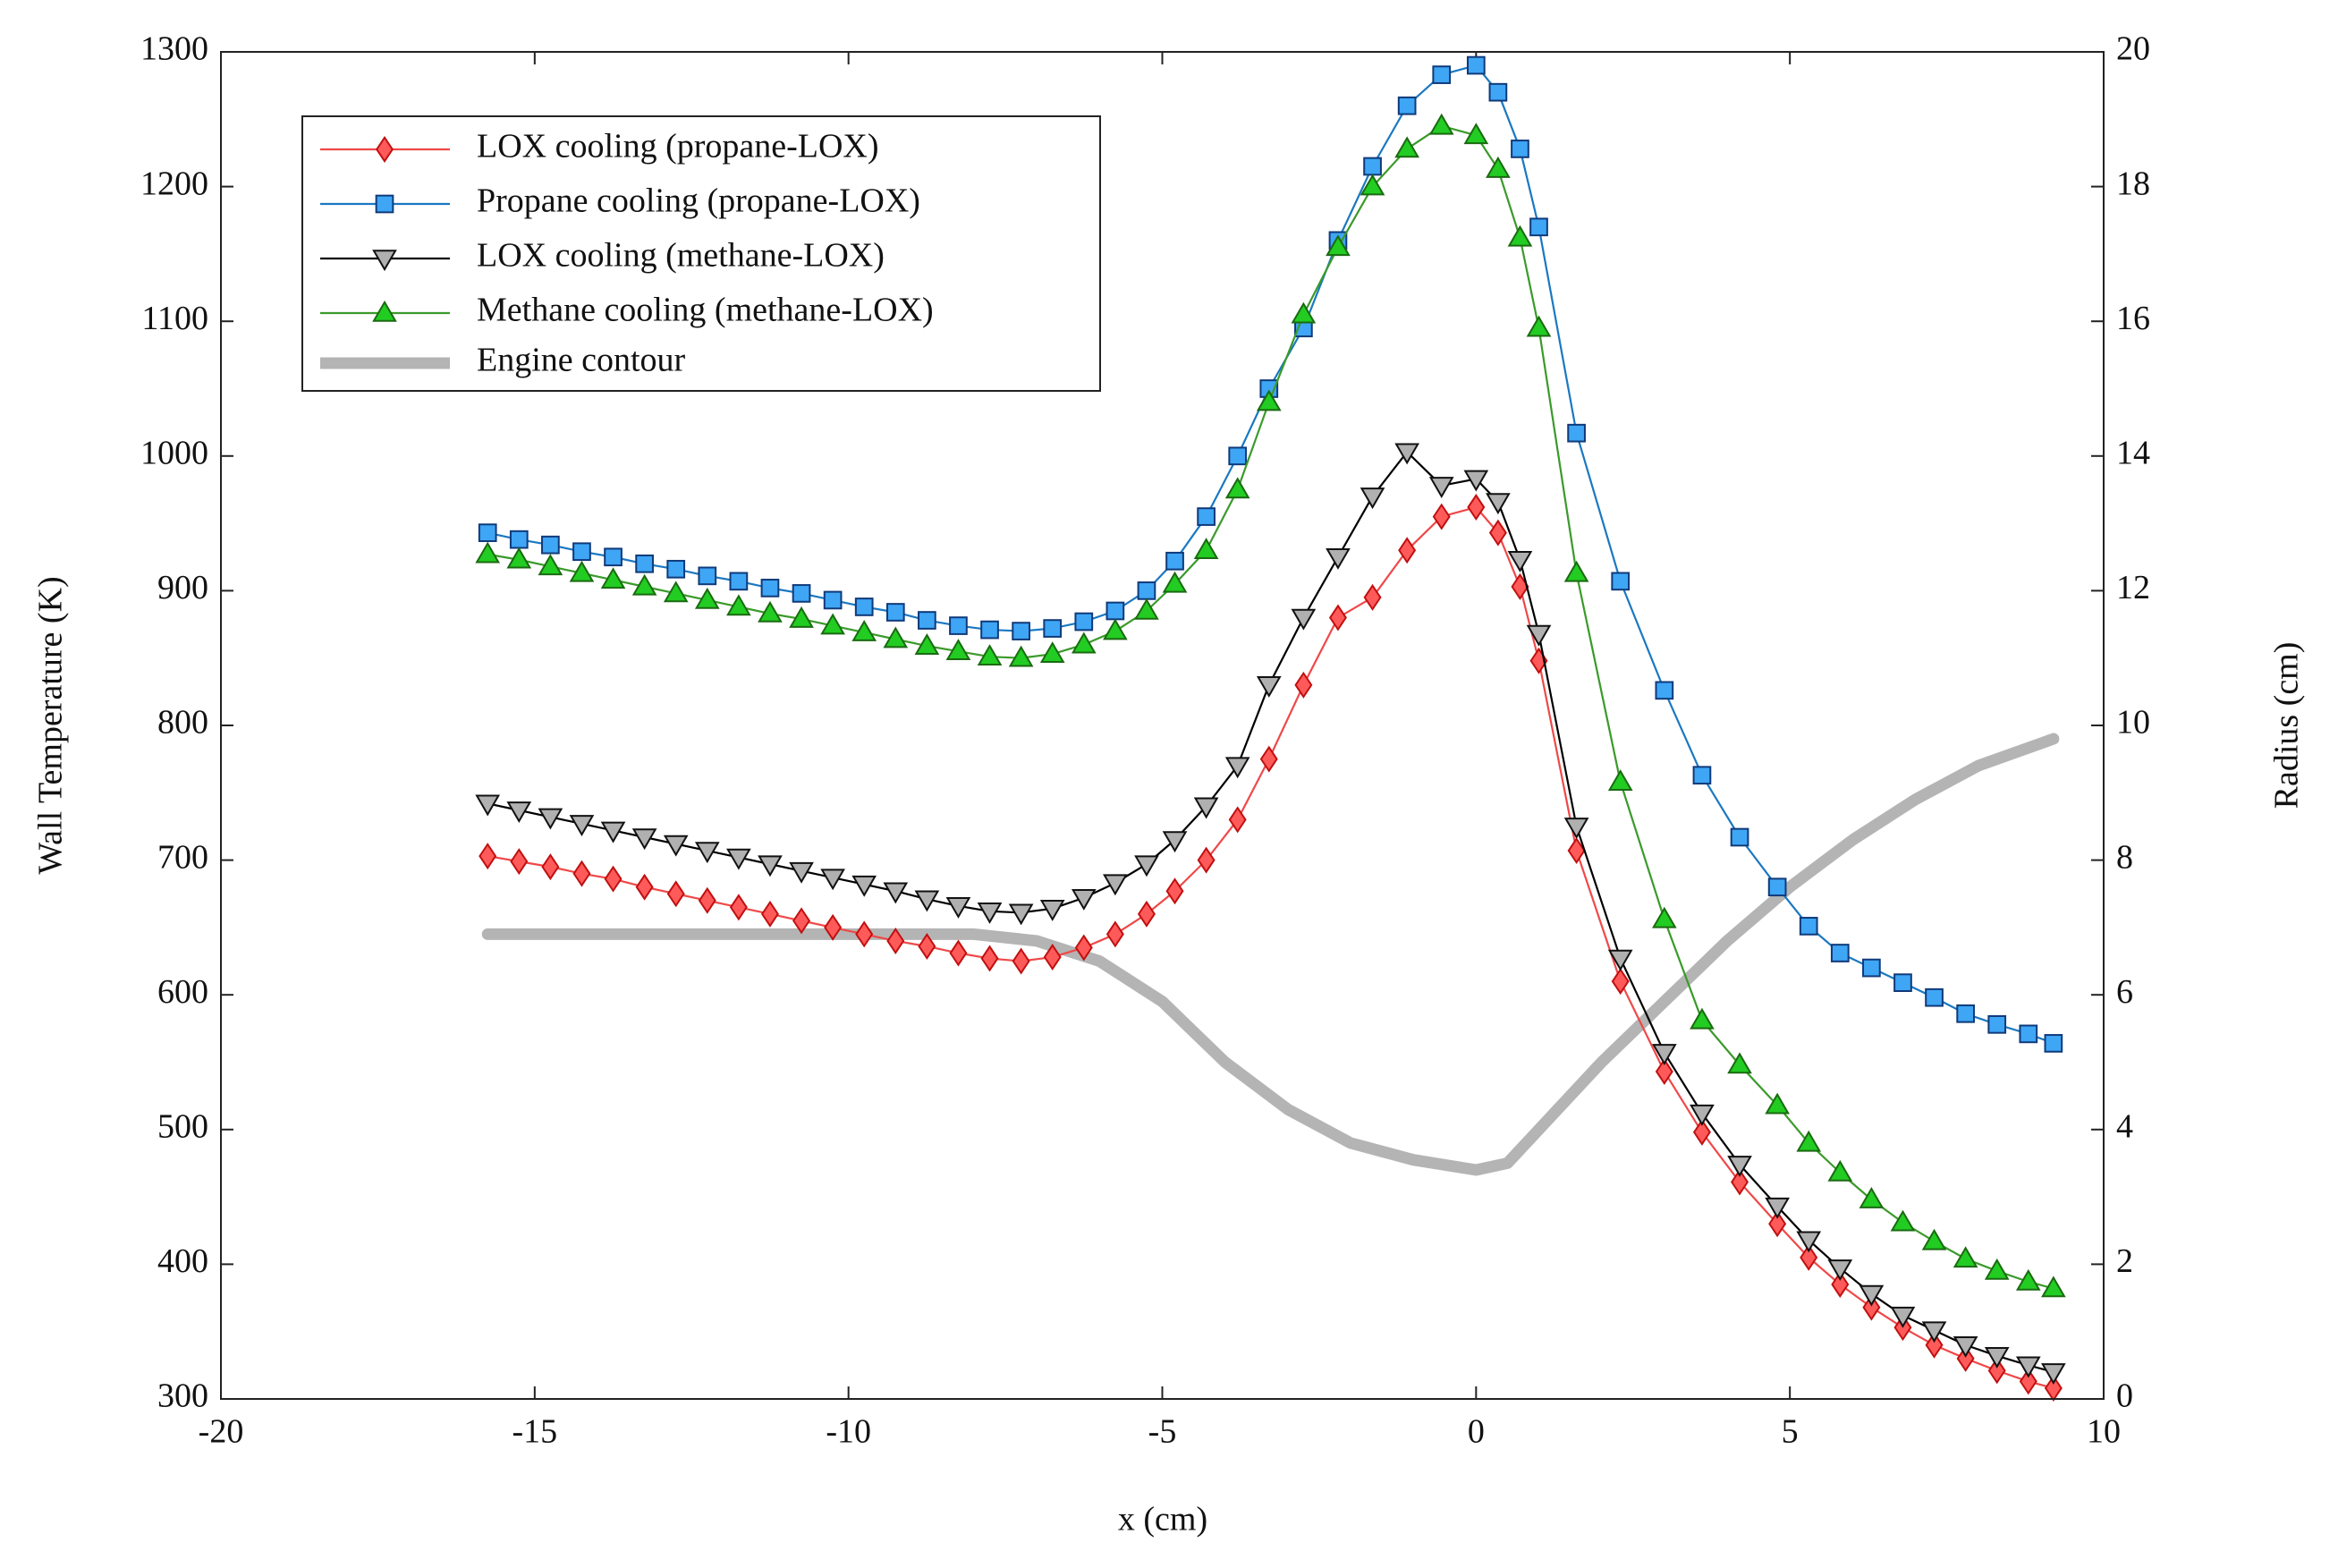 The width and height of the screenshot is (2338, 1568). What do you see at coordinates (2287, 725) in the screenshot?
I see `y2-axis-label: Radius (cm)` at bounding box center [2287, 725].